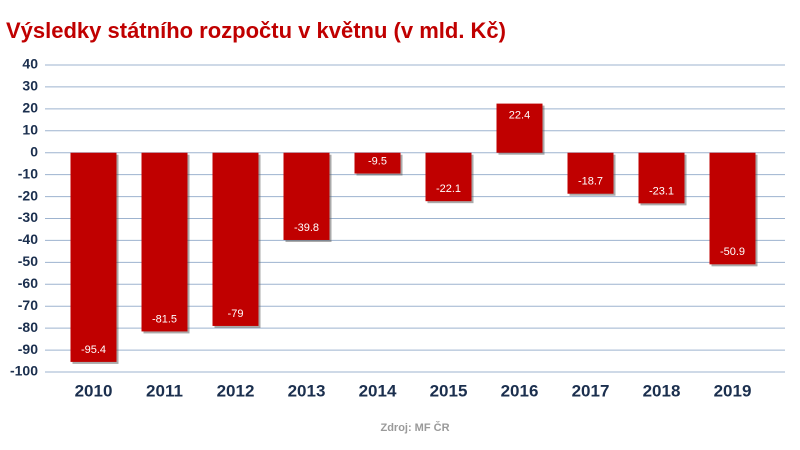 The image size is (800, 450). I want to click on y-tick-label: -40, so click(28, 239).